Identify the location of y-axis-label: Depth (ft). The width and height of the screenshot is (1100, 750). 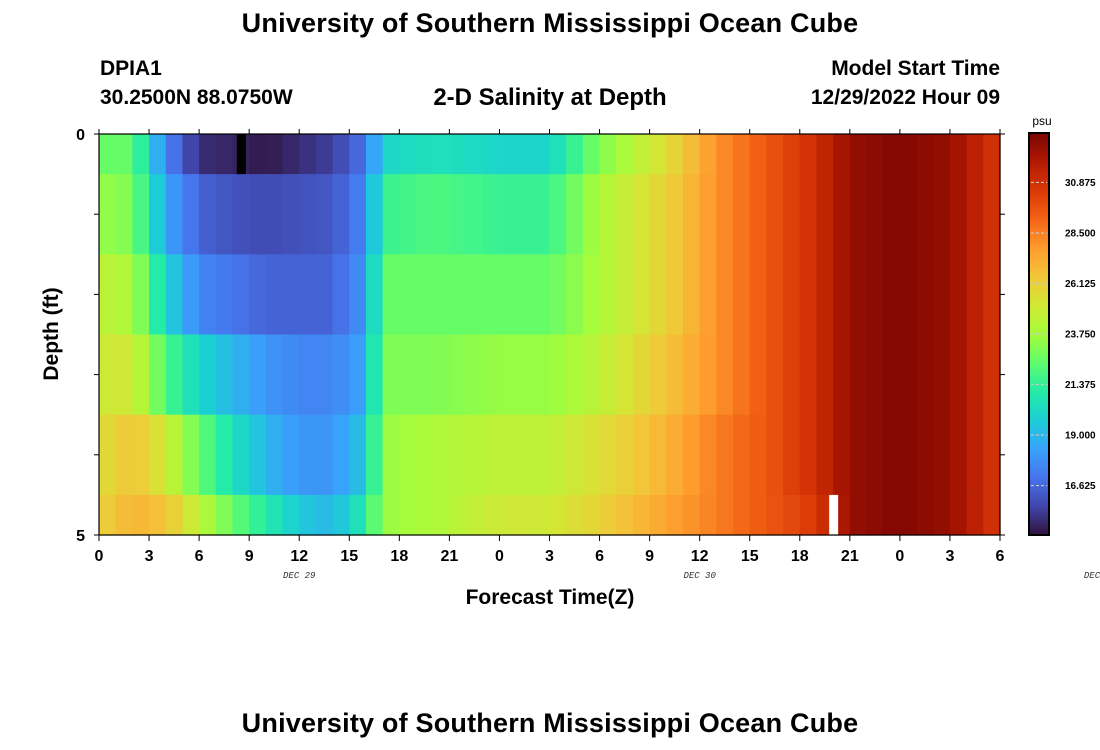
(51, 333).